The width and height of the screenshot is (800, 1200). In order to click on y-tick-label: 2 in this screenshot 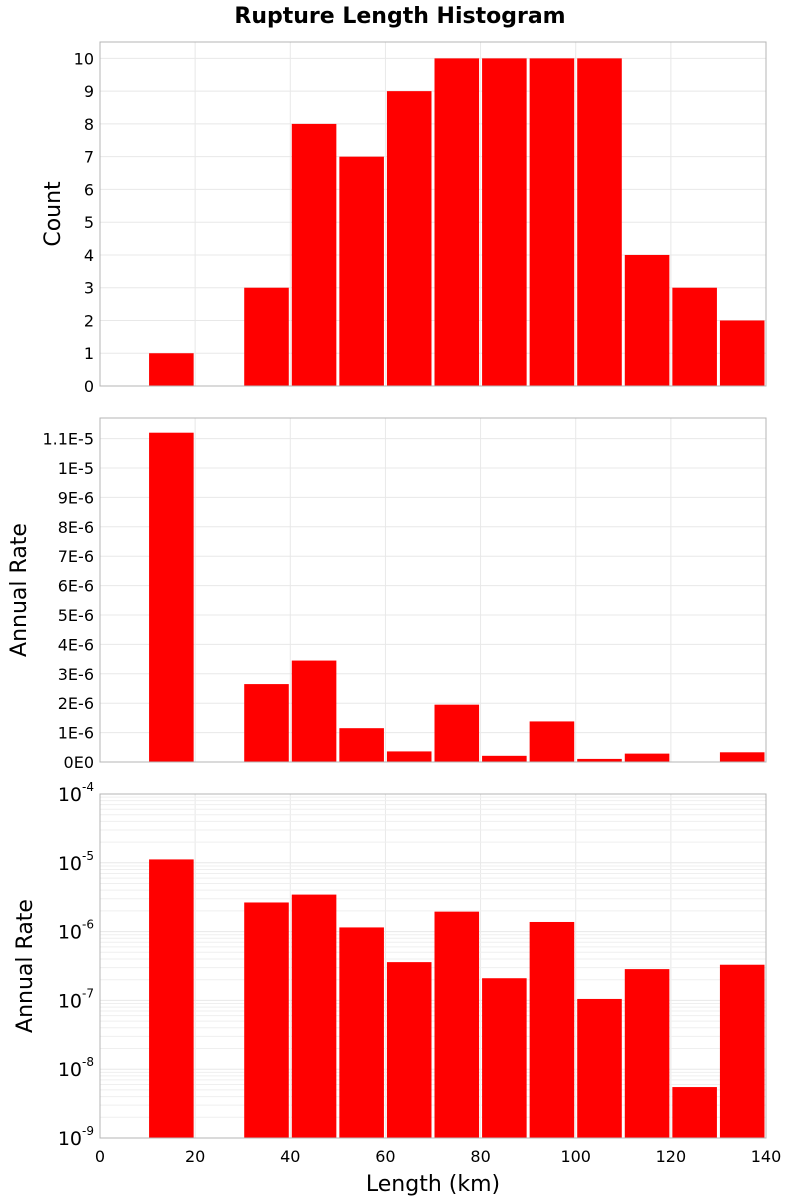, I will do `click(89, 320)`.